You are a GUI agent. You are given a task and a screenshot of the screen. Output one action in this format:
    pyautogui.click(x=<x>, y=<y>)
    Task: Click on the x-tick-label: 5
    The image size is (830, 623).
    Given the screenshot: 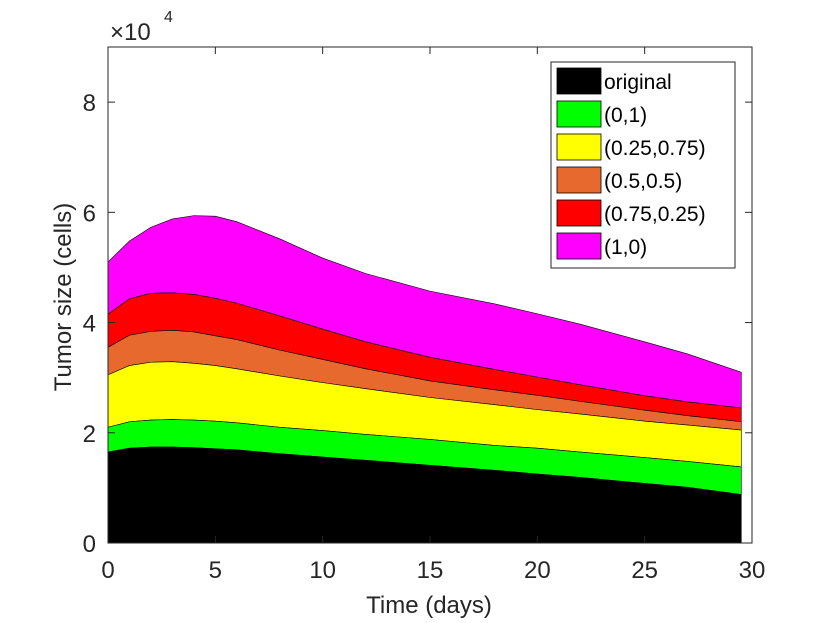 What is the action you would take?
    pyautogui.click(x=215, y=570)
    